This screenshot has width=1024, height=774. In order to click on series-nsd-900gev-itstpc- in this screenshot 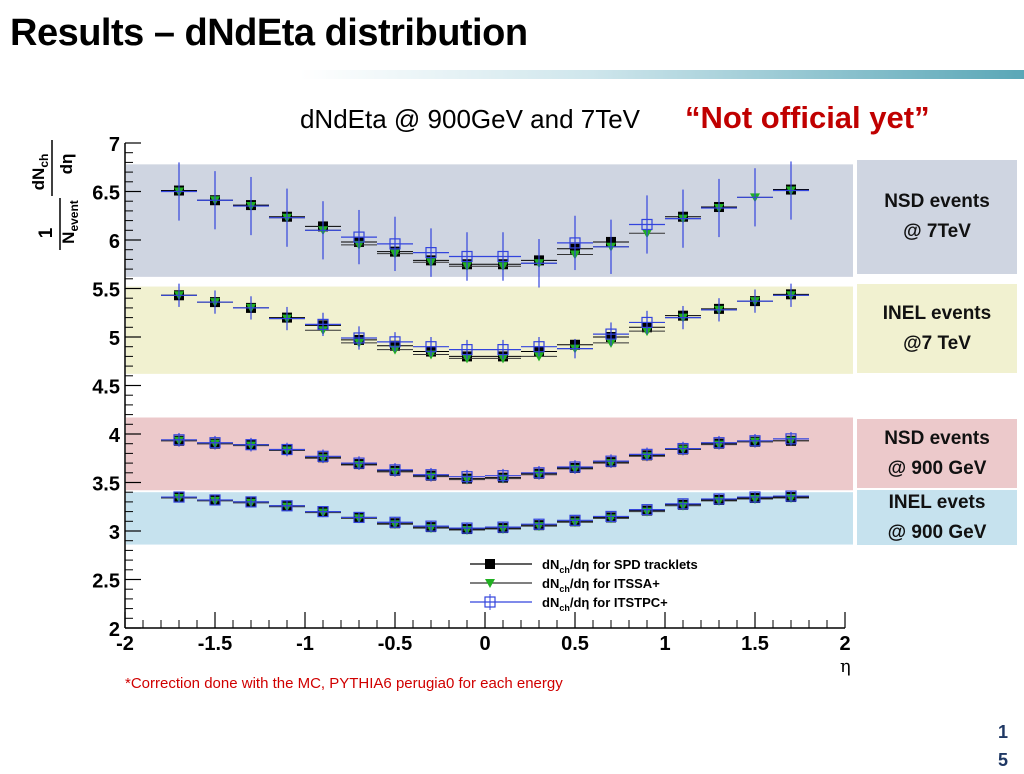, I will do `click(485, 458)`.